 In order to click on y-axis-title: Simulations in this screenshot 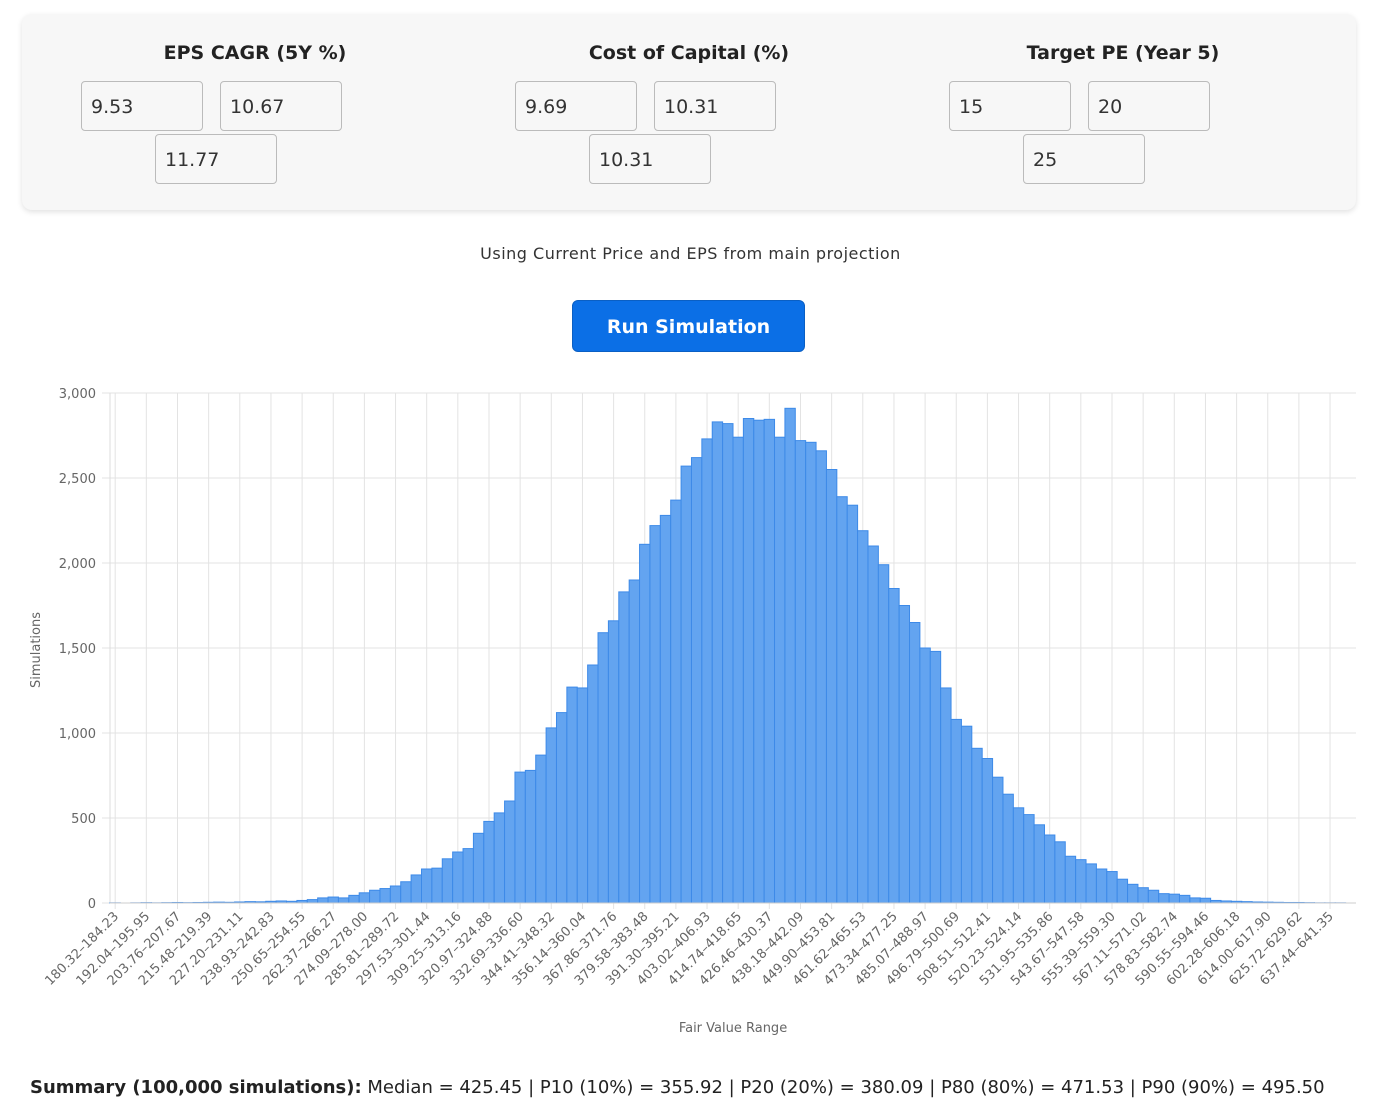, I will do `click(36, 650)`.